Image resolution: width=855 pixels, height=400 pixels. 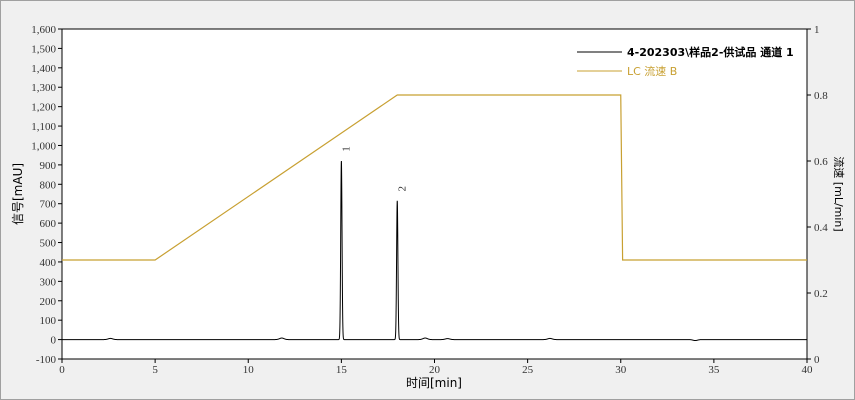 What do you see at coordinates (652, 71) in the screenshot?
I see `legend-label-flow: LC 流速 B` at bounding box center [652, 71].